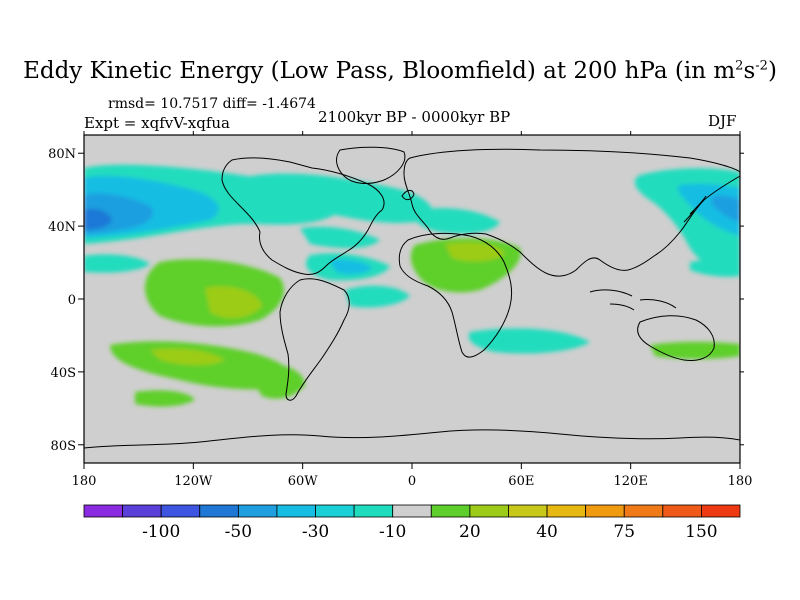 This screenshot has width=800, height=600. What do you see at coordinates (212, 104) in the screenshot?
I see `stats-label: rmsd= 10.7517 diff= -1.4674` at bounding box center [212, 104].